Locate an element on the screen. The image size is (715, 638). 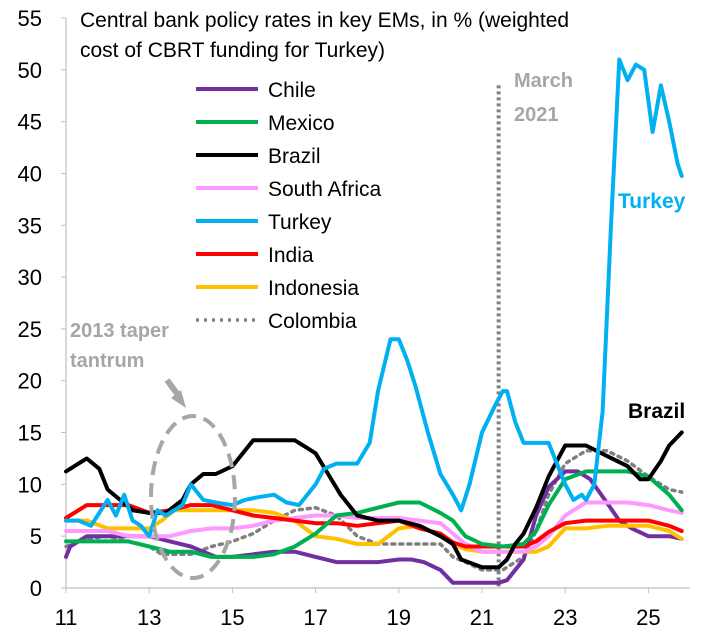
series-line-mexico is located at coordinates (374, 514).